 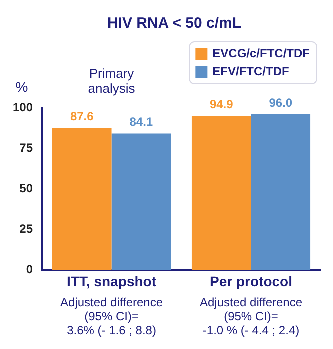 What do you see at coordinates (261, 53) in the screenshot?
I see `legend-label: EVCG/c/FTC/TDF` at bounding box center [261, 53].